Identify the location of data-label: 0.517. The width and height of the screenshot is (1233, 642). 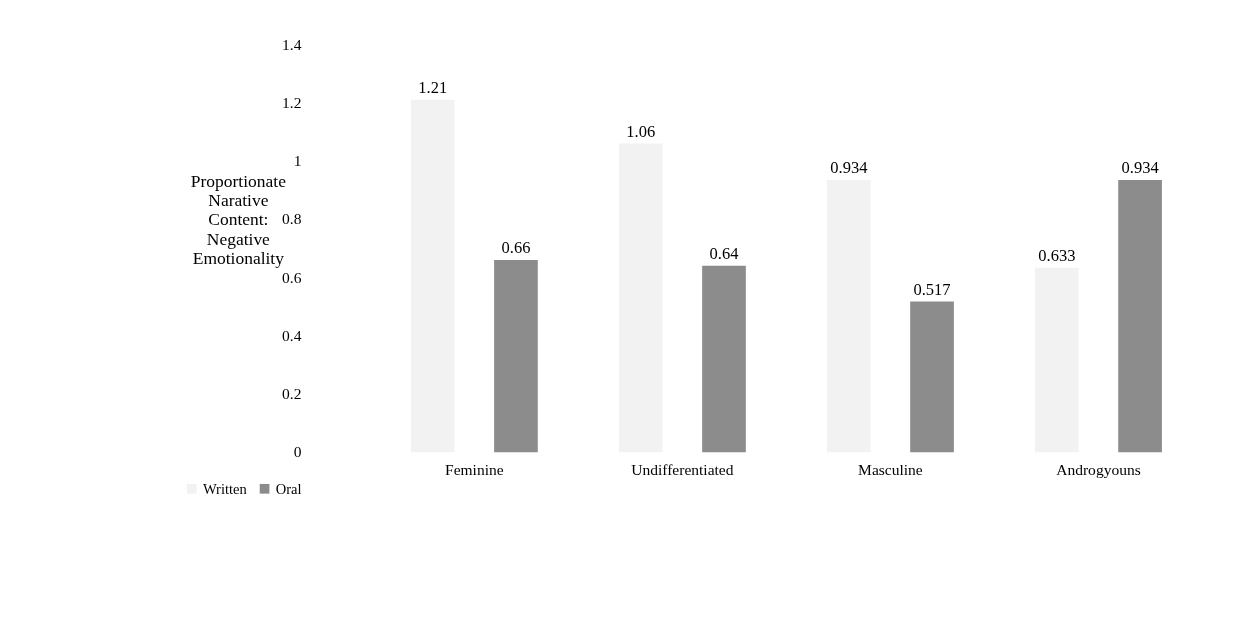
(932, 289).